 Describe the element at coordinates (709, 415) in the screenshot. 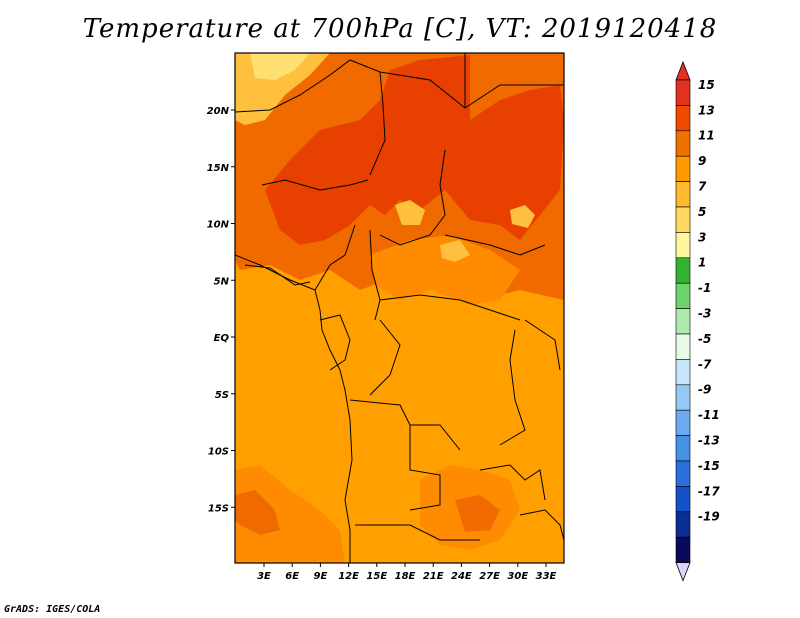

I see `colorbar-label: -11` at that location.